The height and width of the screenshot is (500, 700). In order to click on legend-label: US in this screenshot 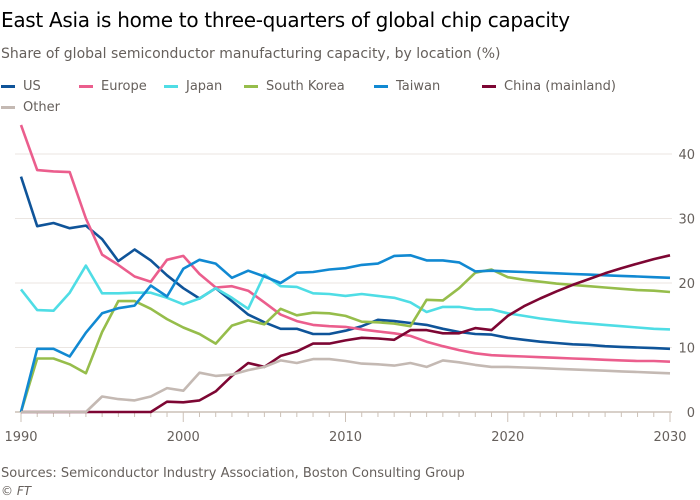, I will do `click(32, 86)`.